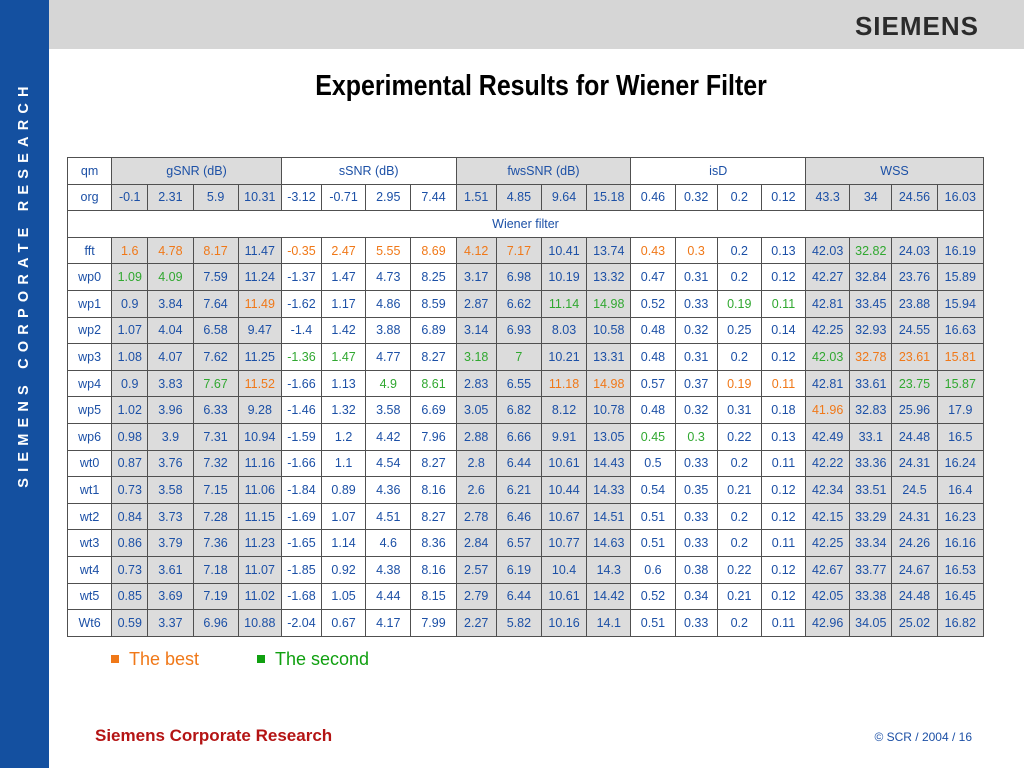 The width and height of the screenshot is (1024, 768). Describe the element at coordinates (783, 436) in the screenshot. I see `table-cell: 0.13` at that location.